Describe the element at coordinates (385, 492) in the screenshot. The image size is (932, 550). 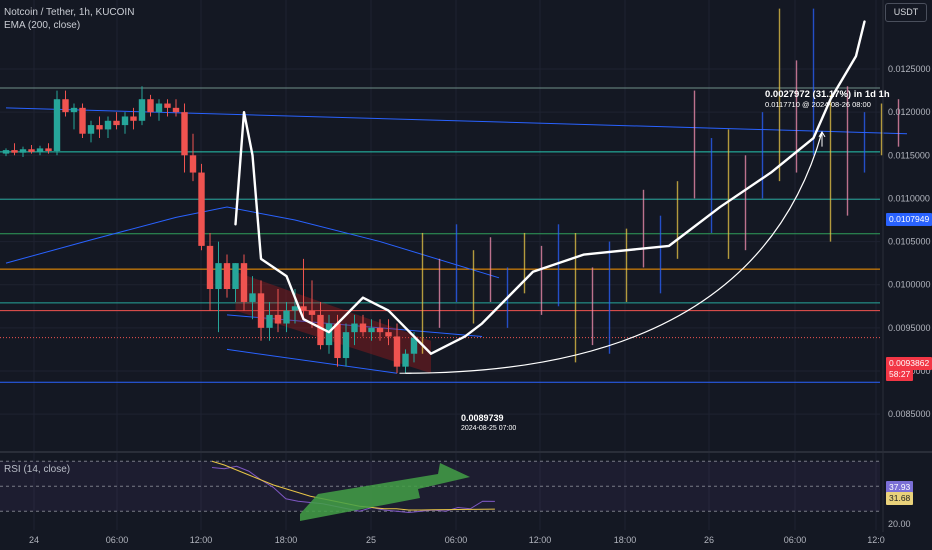
I see `bullish-arrow` at that location.